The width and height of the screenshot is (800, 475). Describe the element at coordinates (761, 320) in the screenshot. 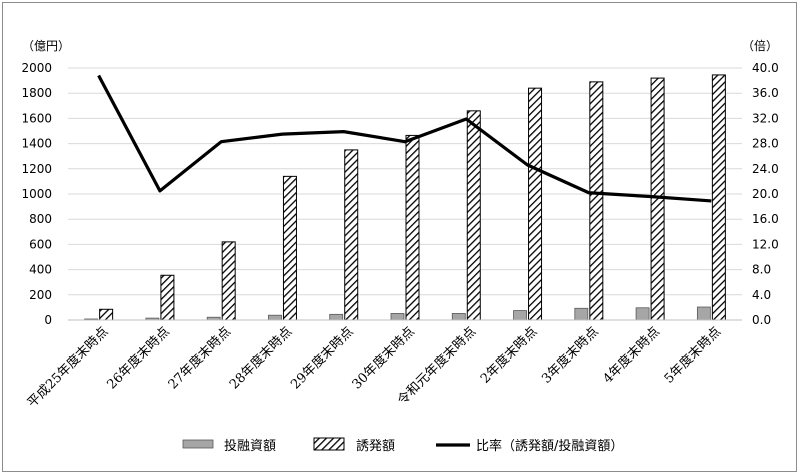

I see `right-tick-label: 0.0` at that location.